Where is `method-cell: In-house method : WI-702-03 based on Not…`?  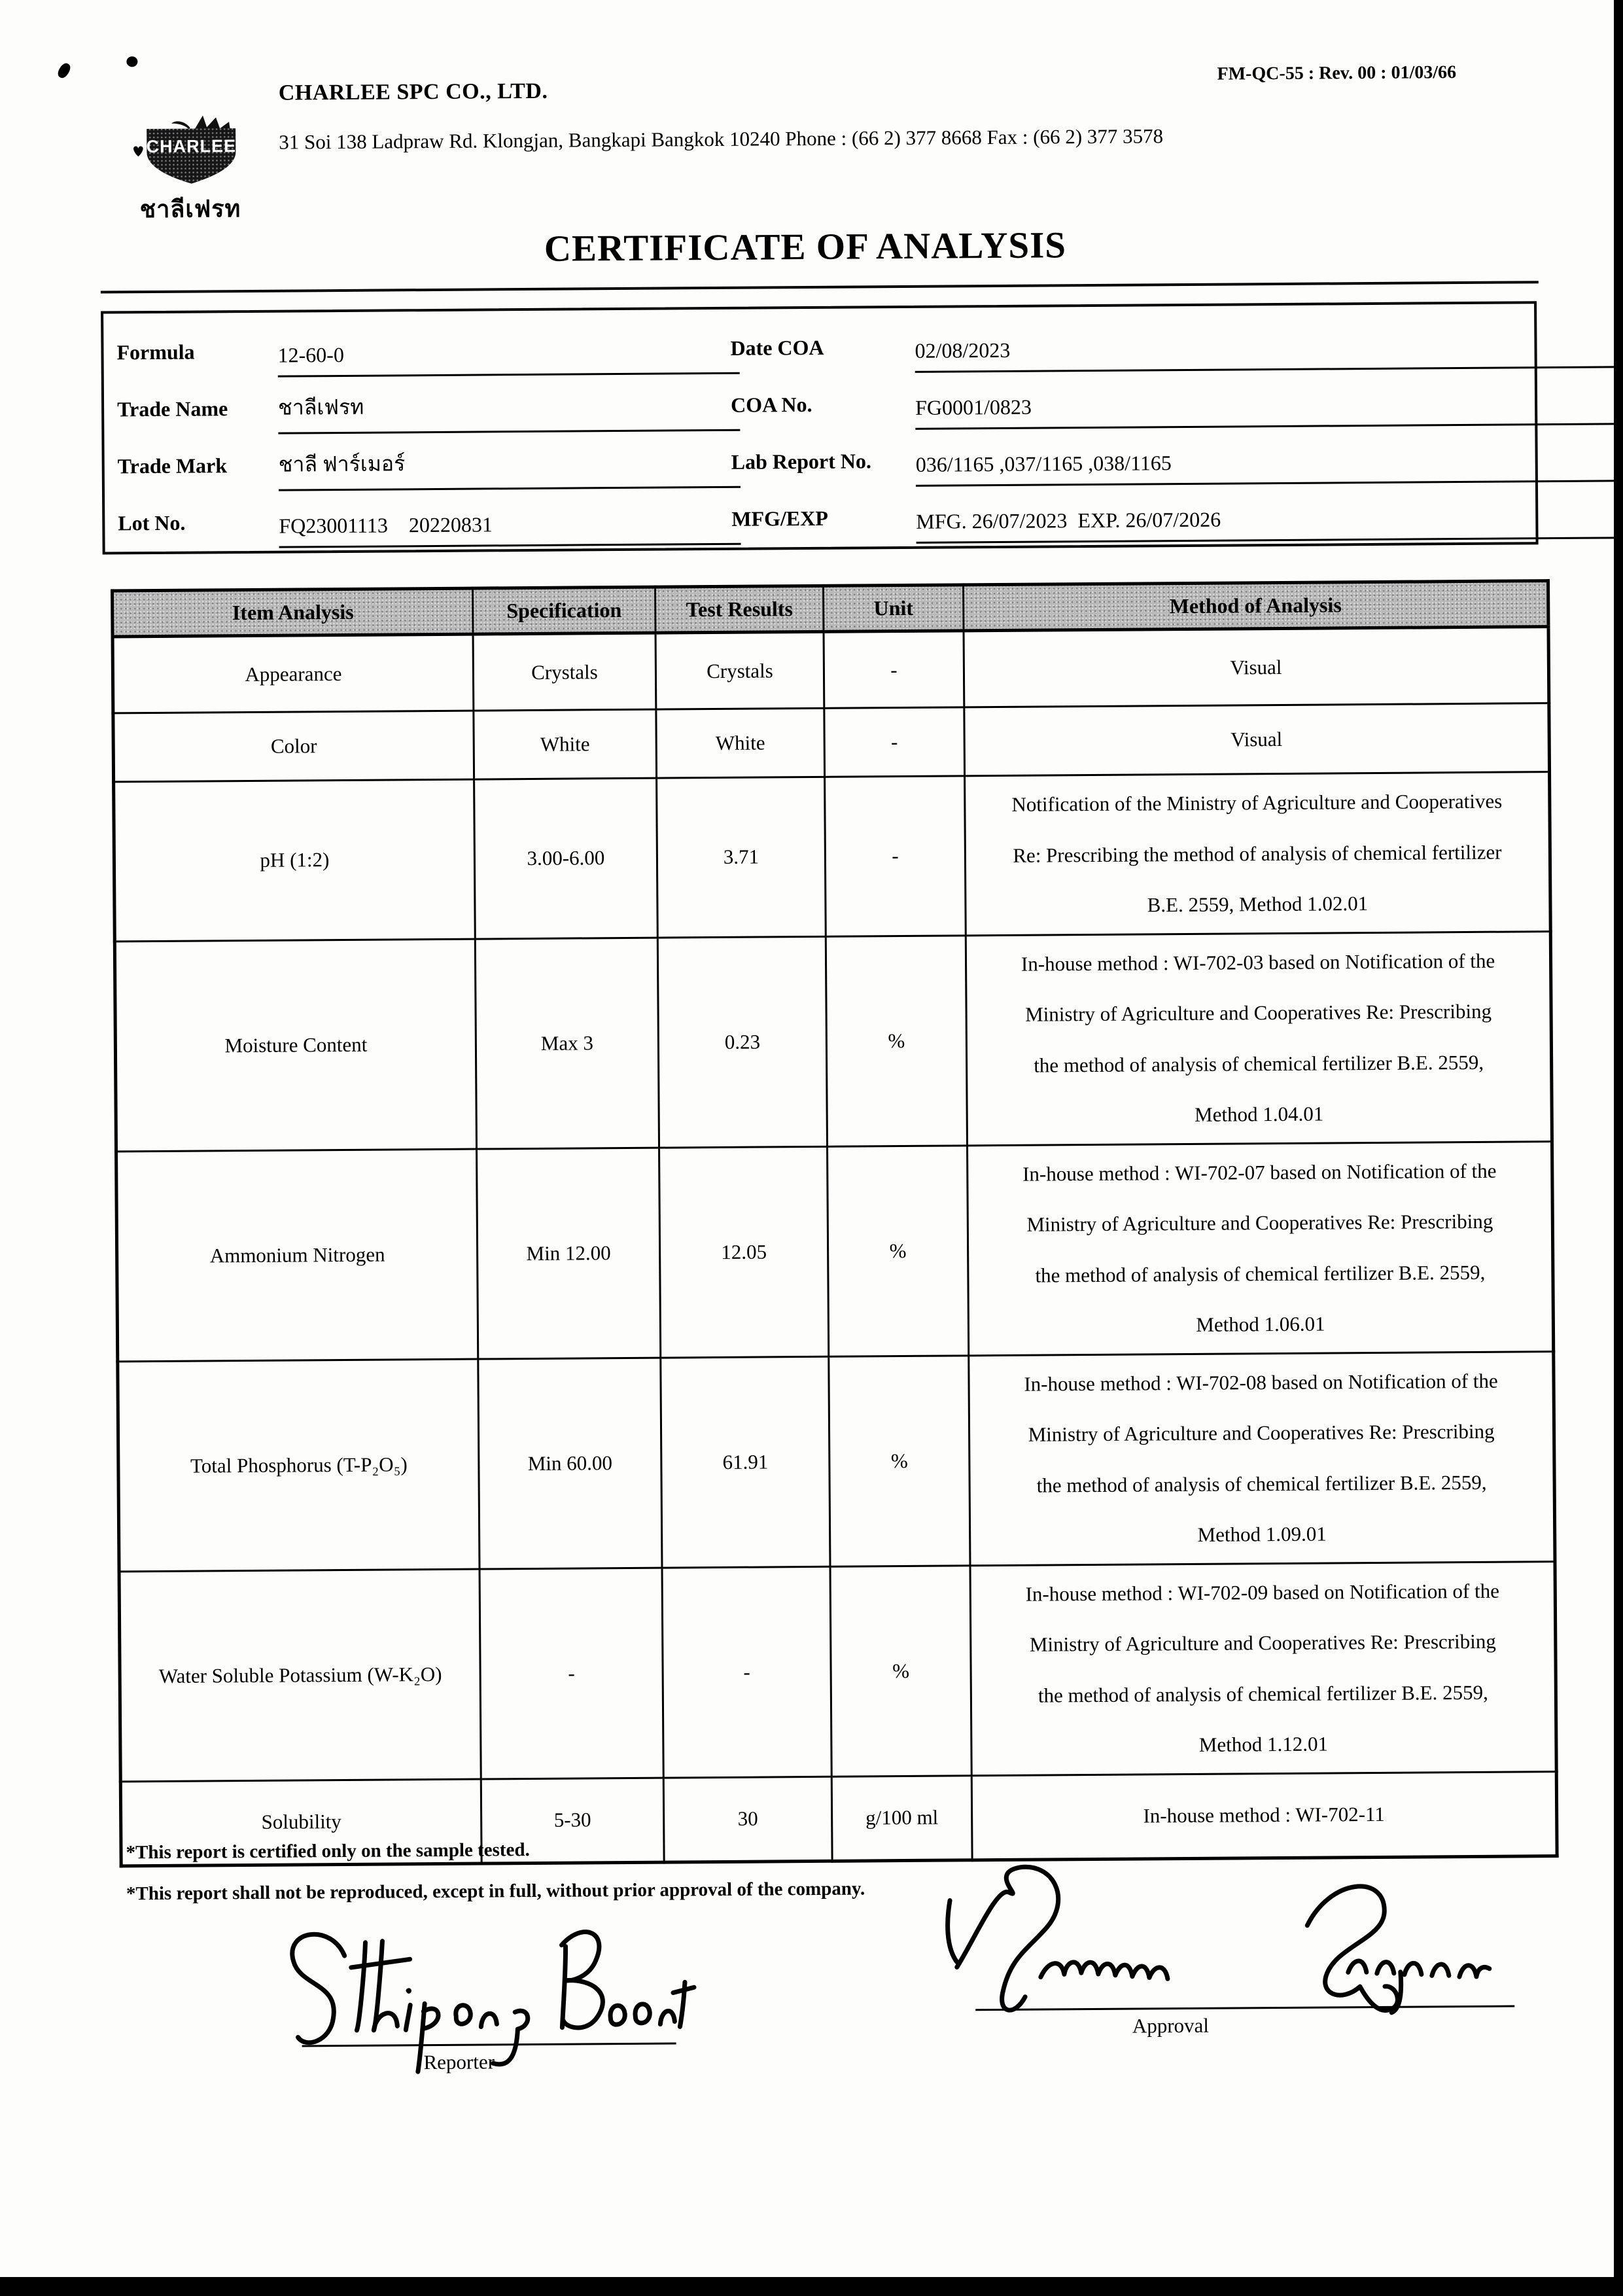
method-cell: In-house method : WI-702-03 based on Not… is located at coordinates (1259, 1038).